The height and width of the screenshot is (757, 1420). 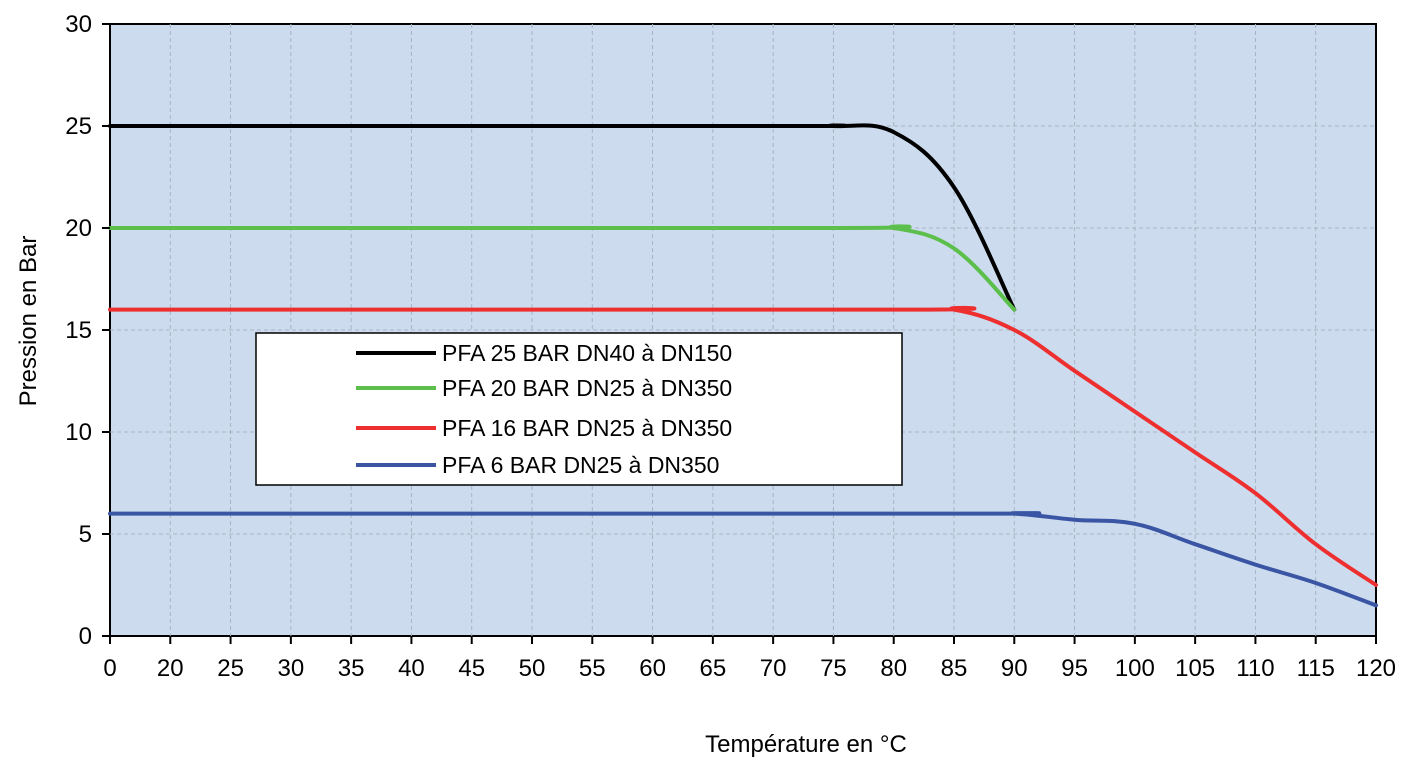 What do you see at coordinates (587, 428) in the screenshot?
I see `legend-label: PFA 16 BAR DN25 à DN350` at bounding box center [587, 428].